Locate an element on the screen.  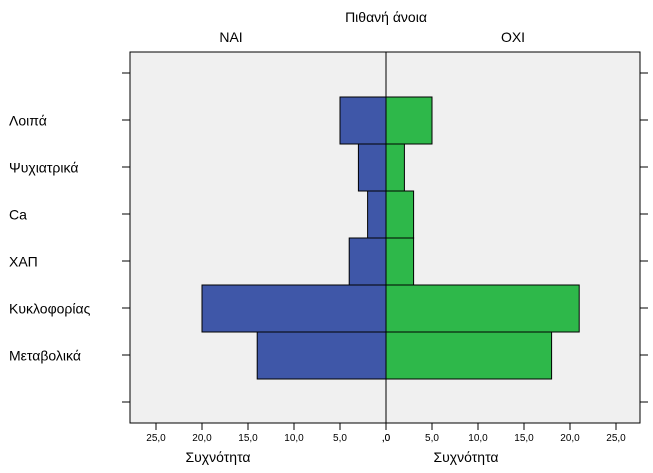
x-tick-label-right: 15,0 is located at coordinates (524, 438).